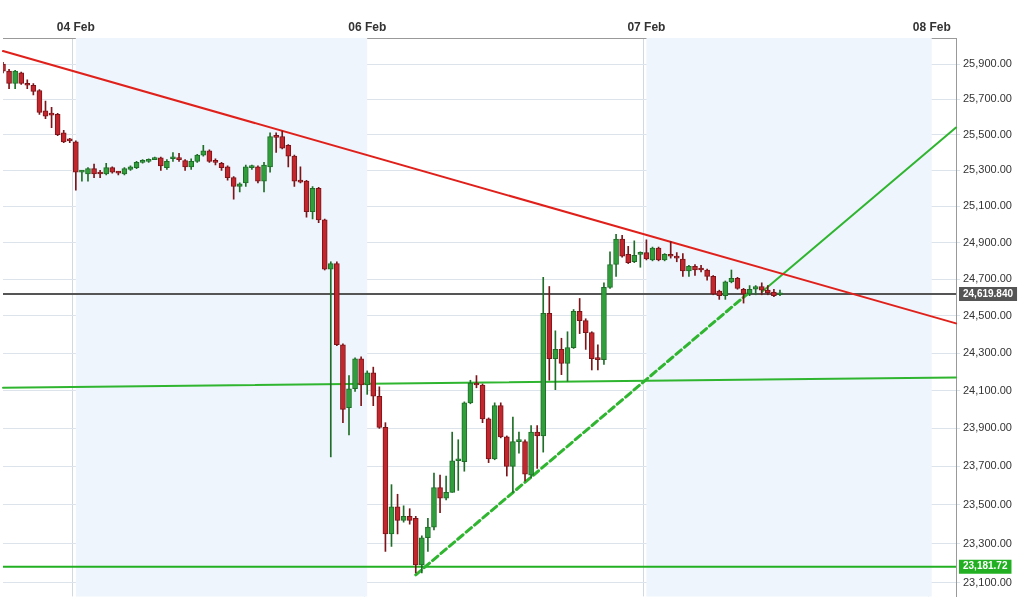 The width and height of the screenshot is (1024, 606). Describe the element at coordinates (985, 566) in the screenshot. I see `ref-line-label: 23,181.72` at that location.